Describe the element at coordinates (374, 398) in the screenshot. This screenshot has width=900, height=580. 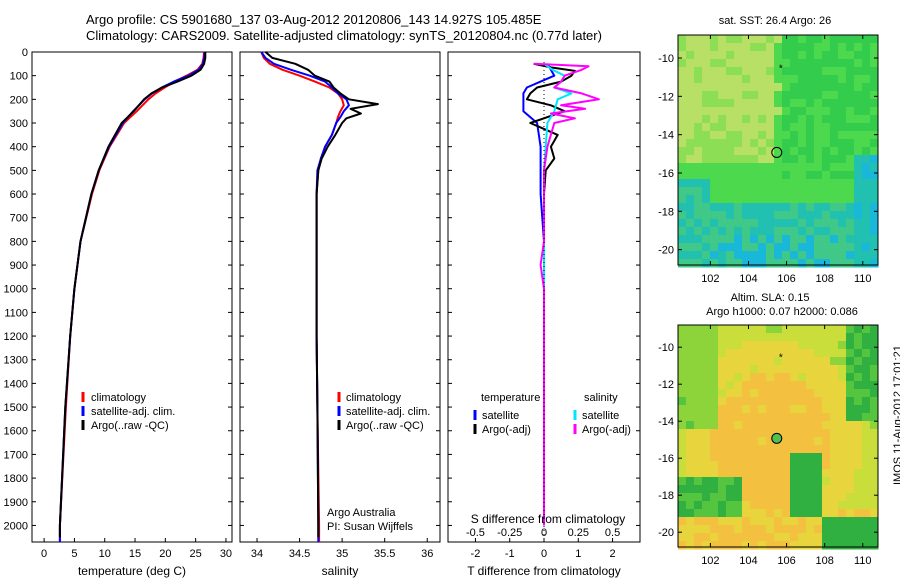
I see `salinity-legend-label: climatology` at that location.